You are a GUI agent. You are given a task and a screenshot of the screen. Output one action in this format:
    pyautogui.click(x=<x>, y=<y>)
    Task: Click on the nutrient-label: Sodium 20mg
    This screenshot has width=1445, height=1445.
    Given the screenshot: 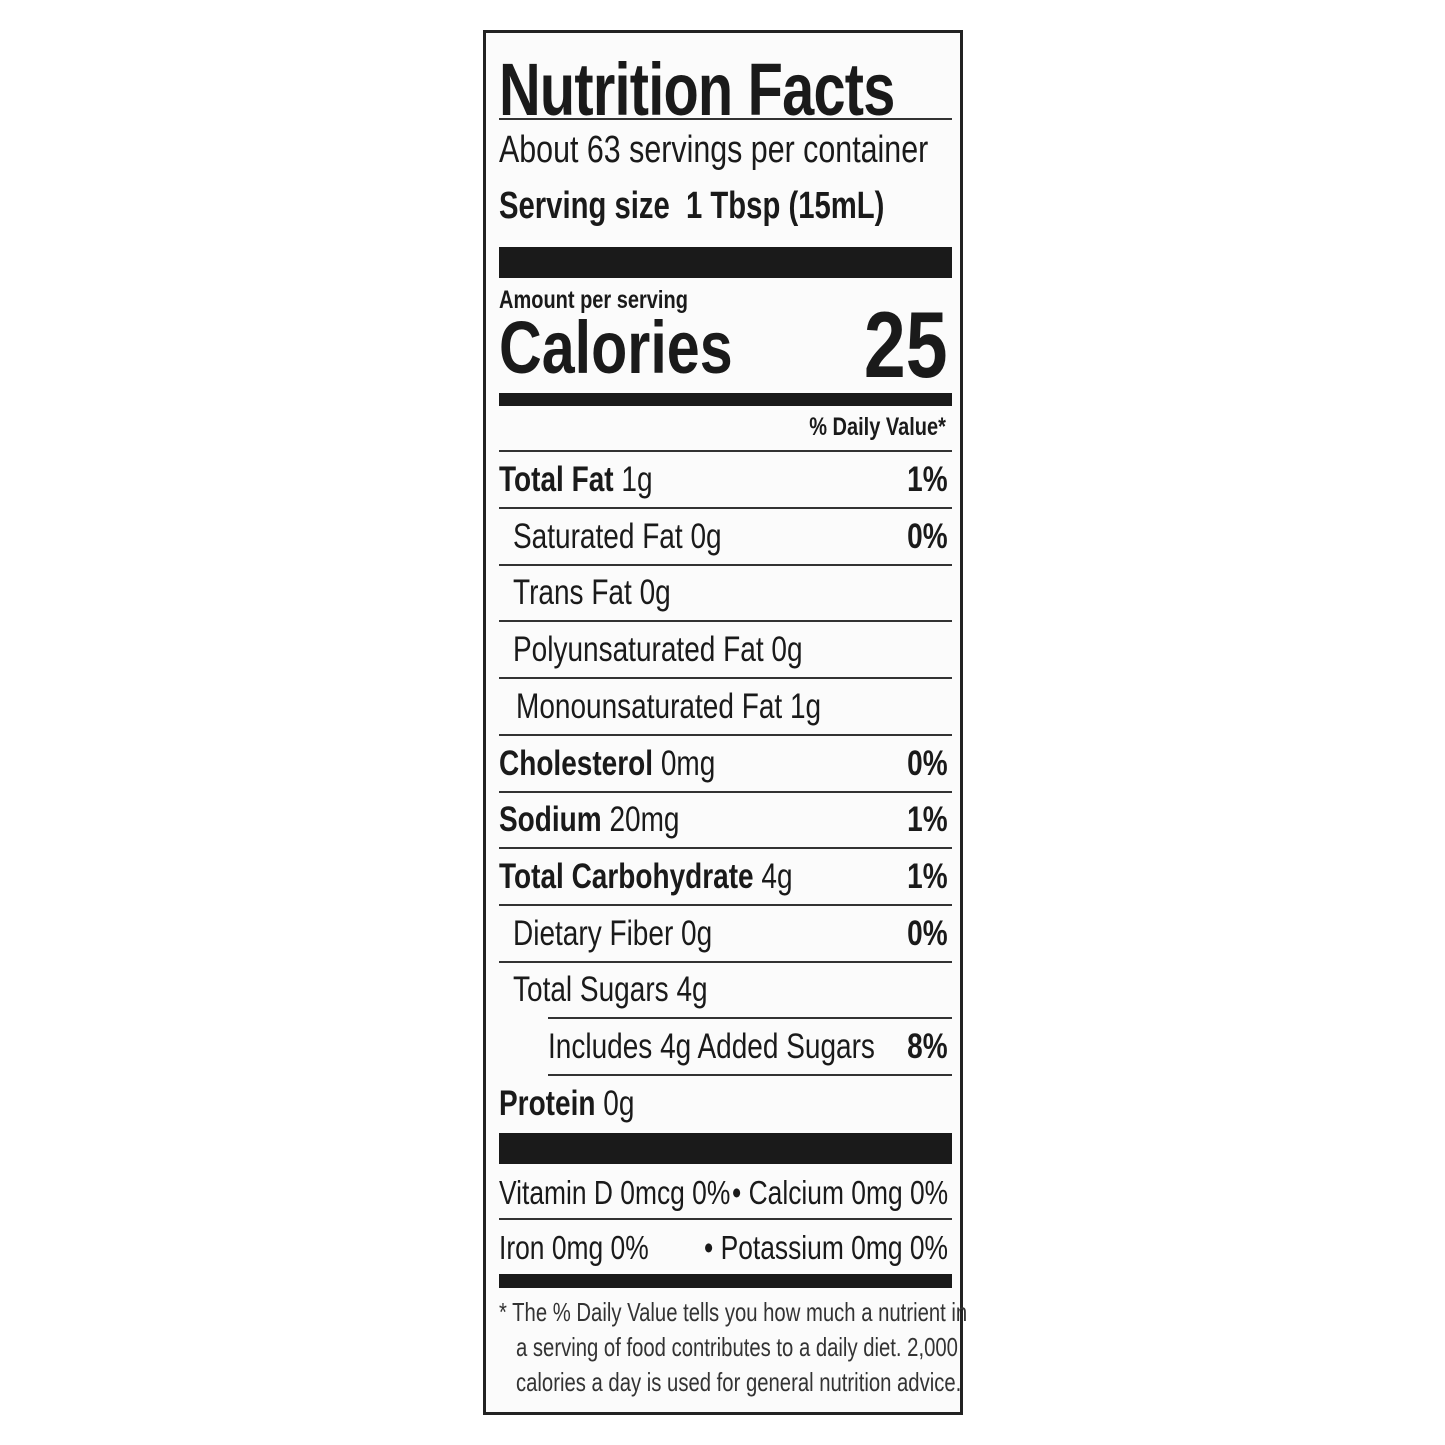 What is the action you would take?
    pyautogui.click(x=589, y=820)
    